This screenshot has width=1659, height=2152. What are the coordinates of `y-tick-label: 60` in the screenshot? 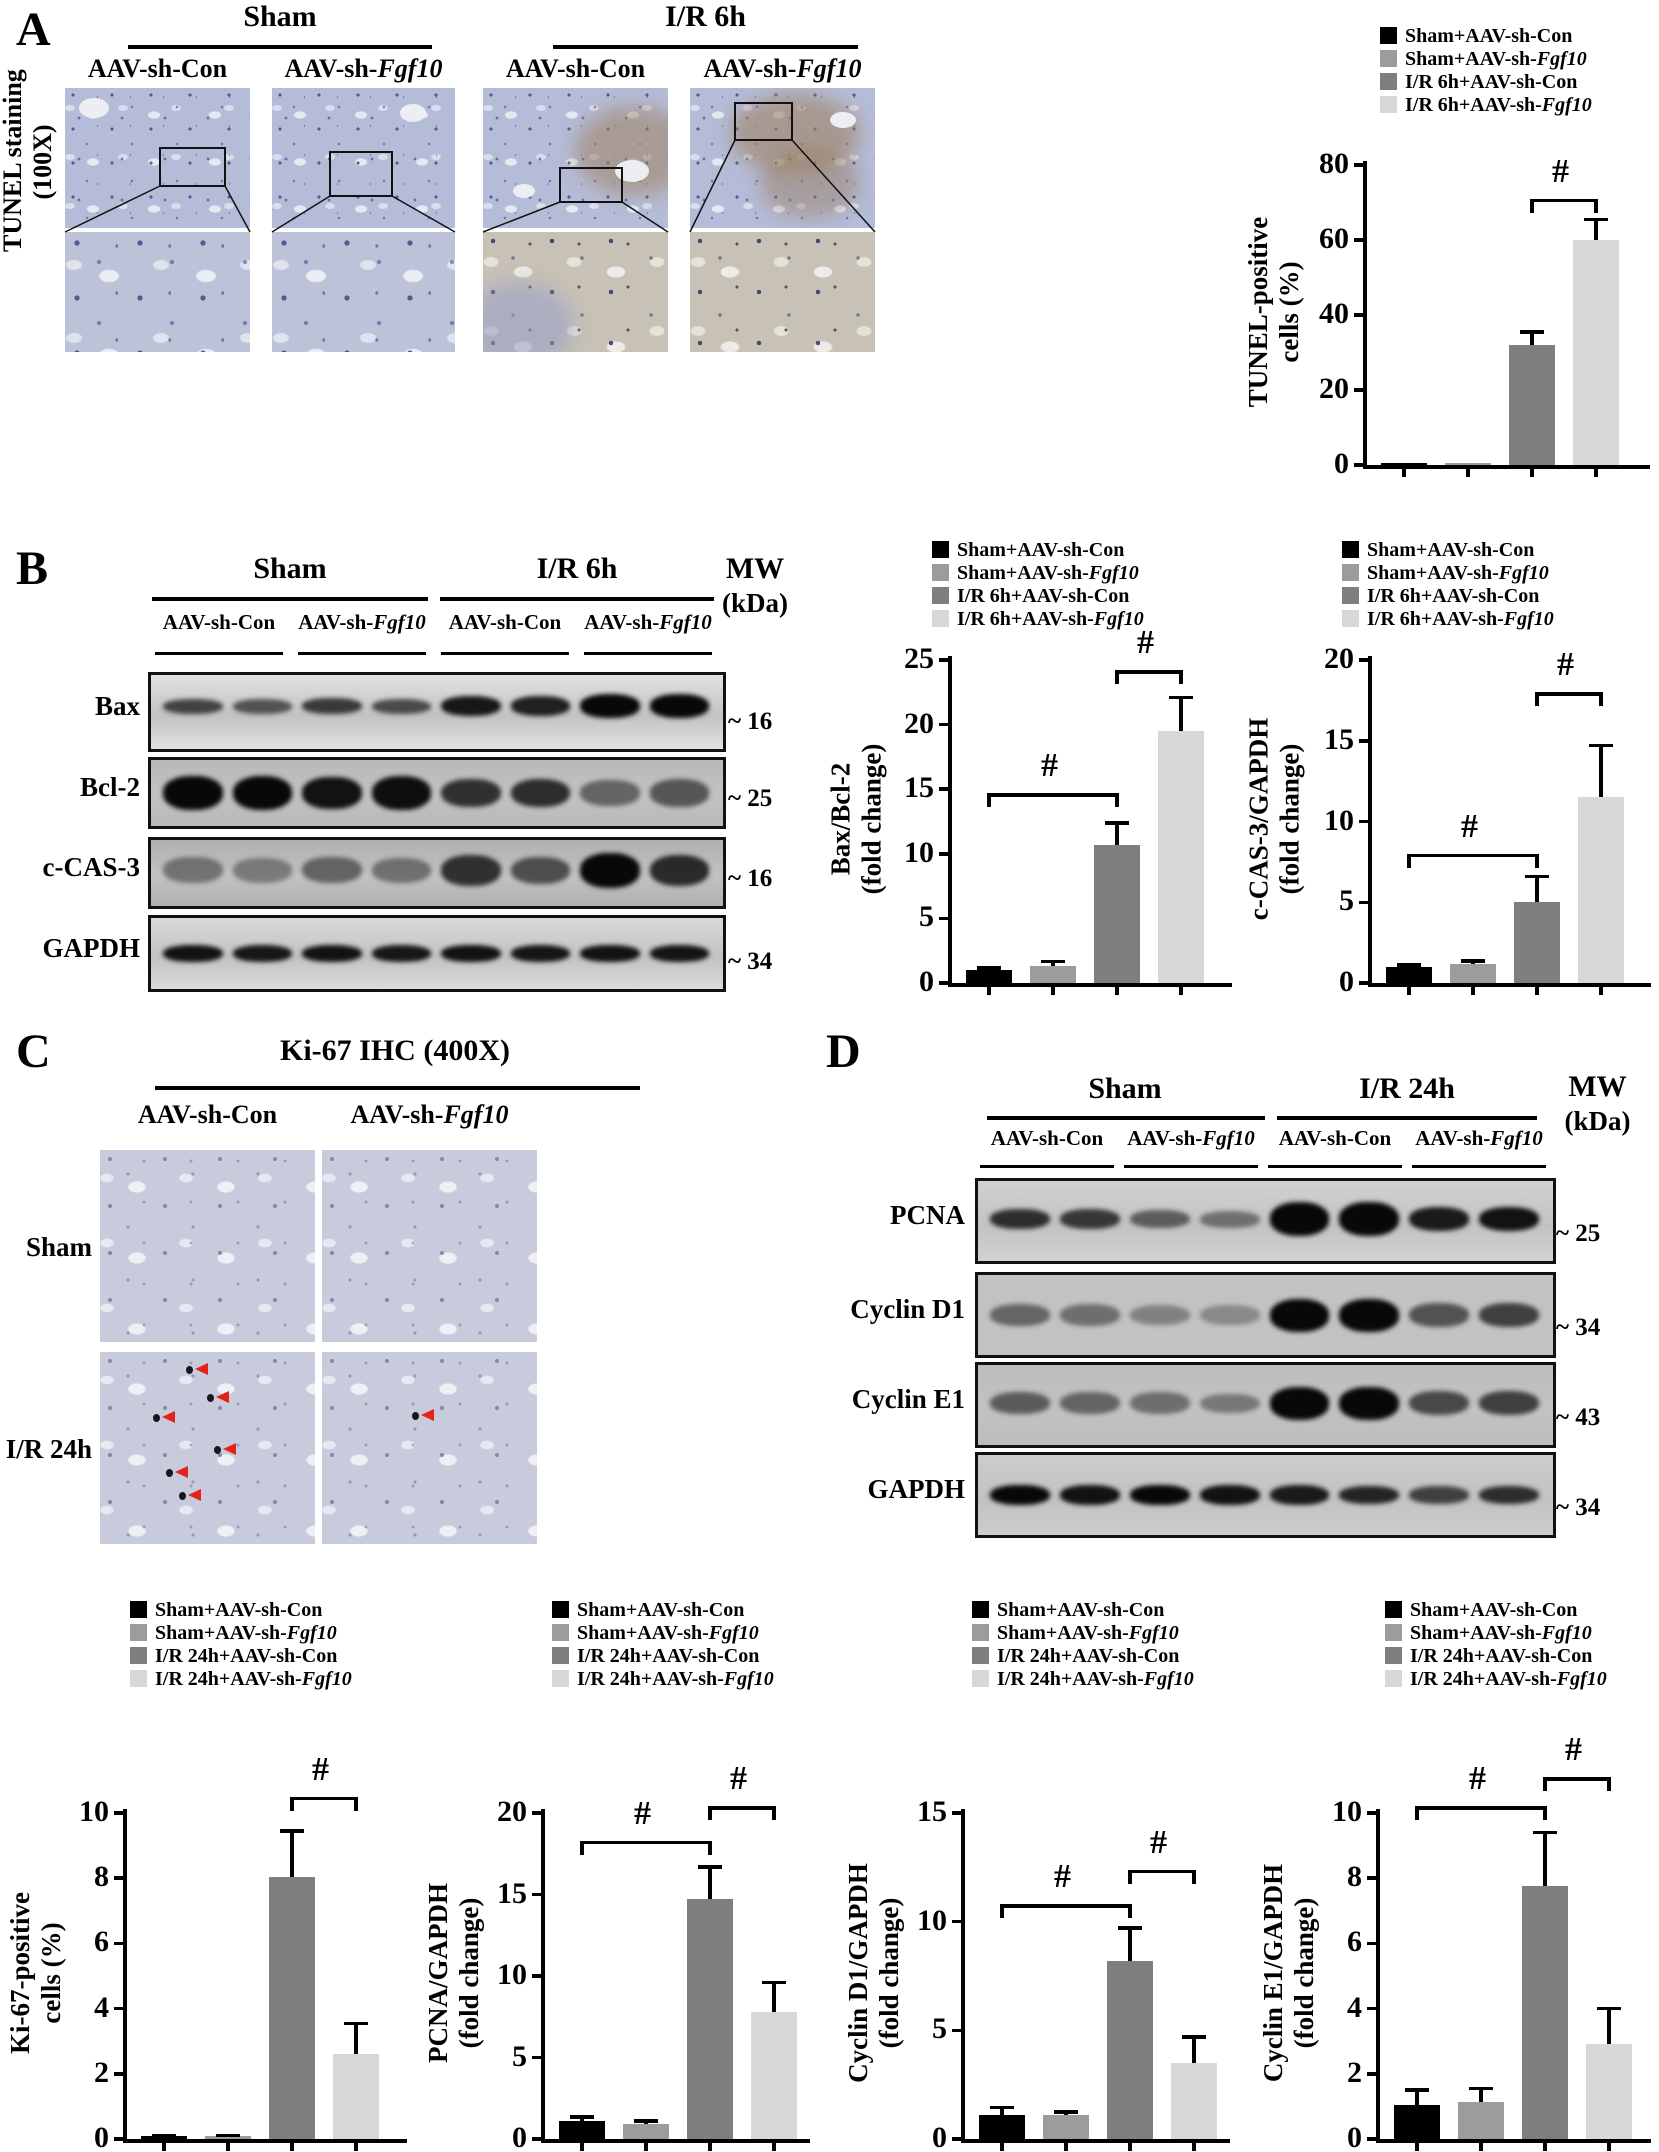 It's located at (1334, 238).